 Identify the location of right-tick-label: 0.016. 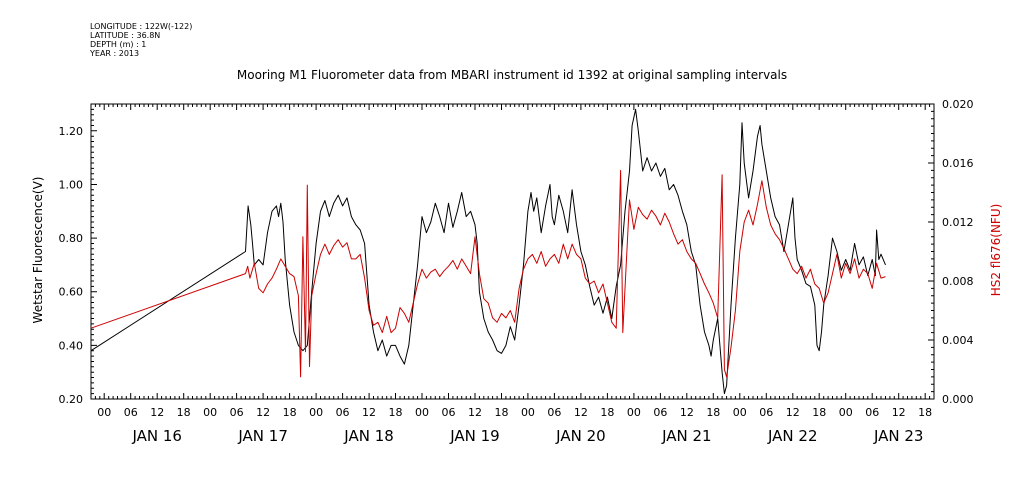
(958, 163).